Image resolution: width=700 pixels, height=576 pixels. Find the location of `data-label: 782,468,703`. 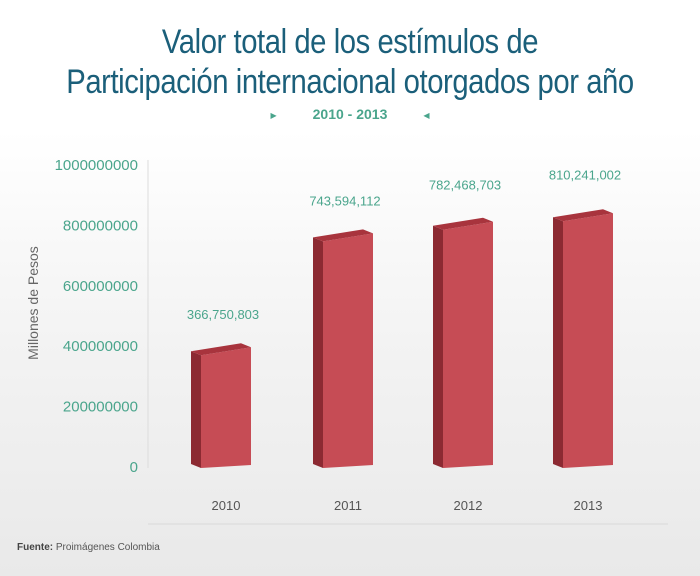

data-label: 782,468,703 is located at coordinates (465, 185).